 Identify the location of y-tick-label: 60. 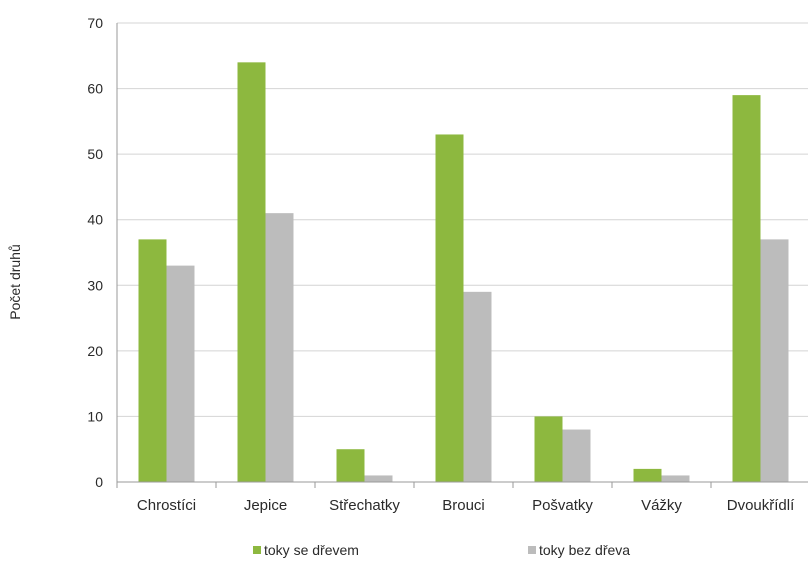
(95, 89).